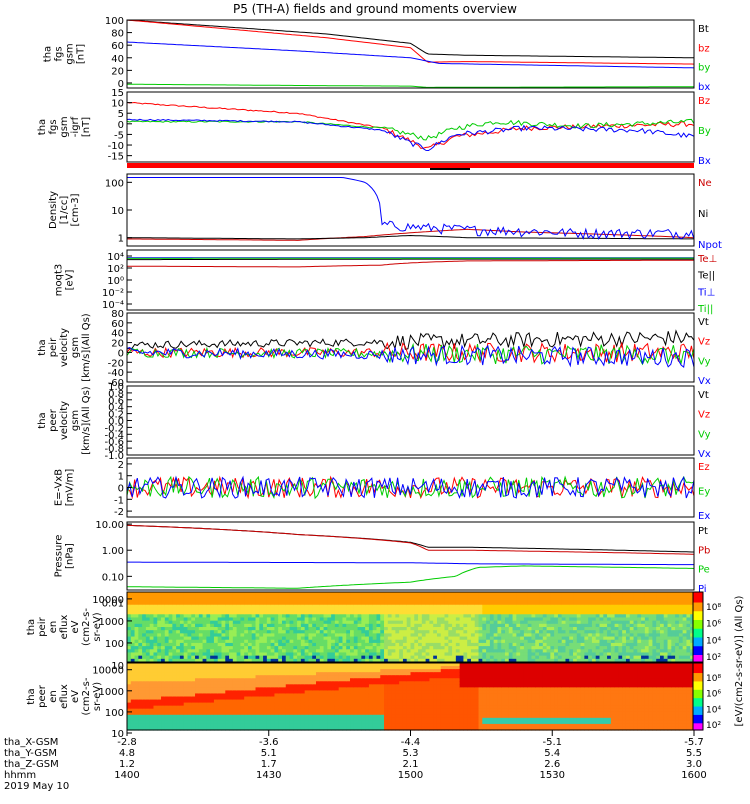  Describe the element at coordinates (53, 210) in the screenshot. I see `y-axis-label: Density` at that location.